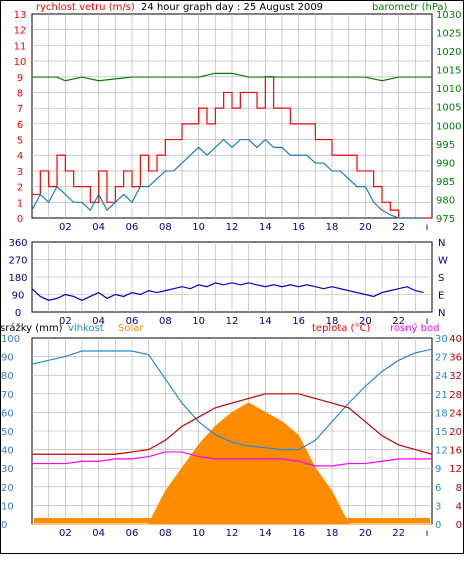  I want to click on direction-panel-x-tick: 08, so click(165, 321).